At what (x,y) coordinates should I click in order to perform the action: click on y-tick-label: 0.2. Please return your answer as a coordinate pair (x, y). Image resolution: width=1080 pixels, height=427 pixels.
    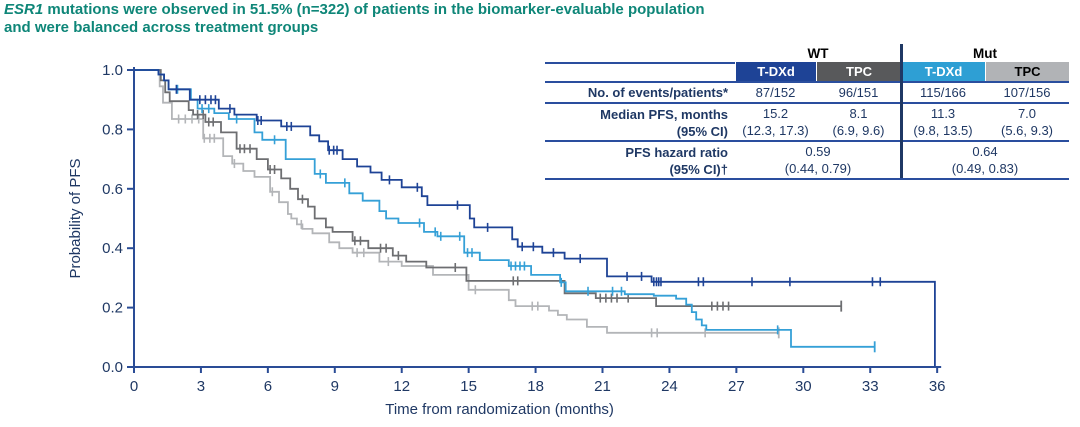
    Looking at the image, I should click on (112, 308).